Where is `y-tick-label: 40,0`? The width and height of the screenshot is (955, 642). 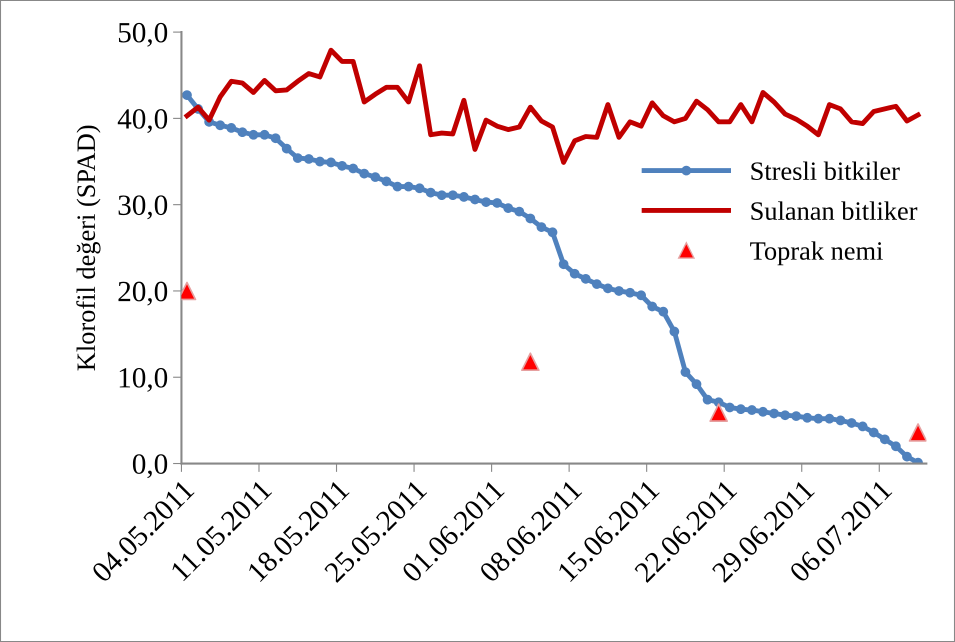 y-tick-label: 40,0 is located at coordinates (143, 121).